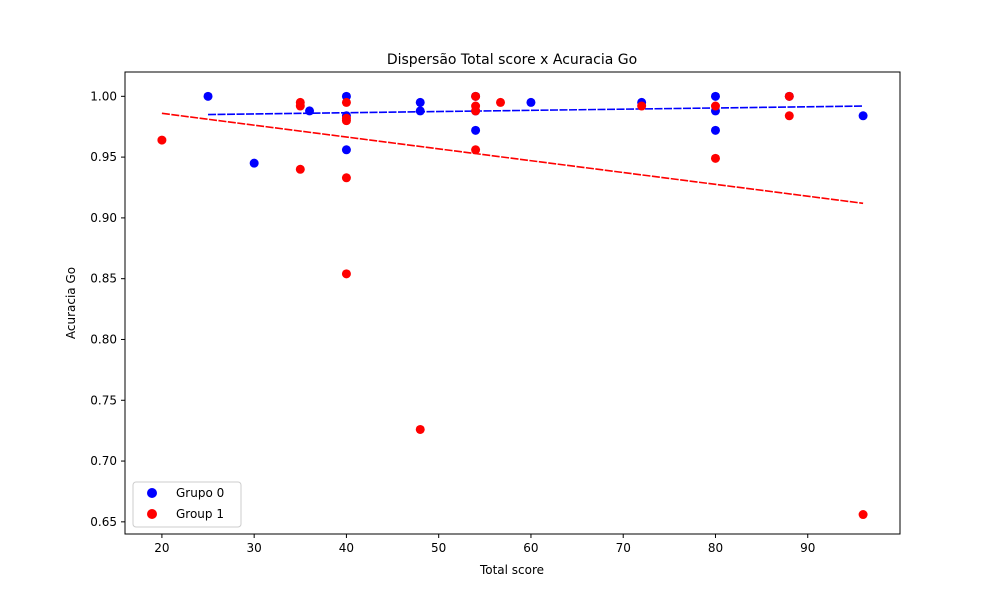 The width and height of the screenshot is (1000, 604). I want to click on legend-box, so click(187, 504).